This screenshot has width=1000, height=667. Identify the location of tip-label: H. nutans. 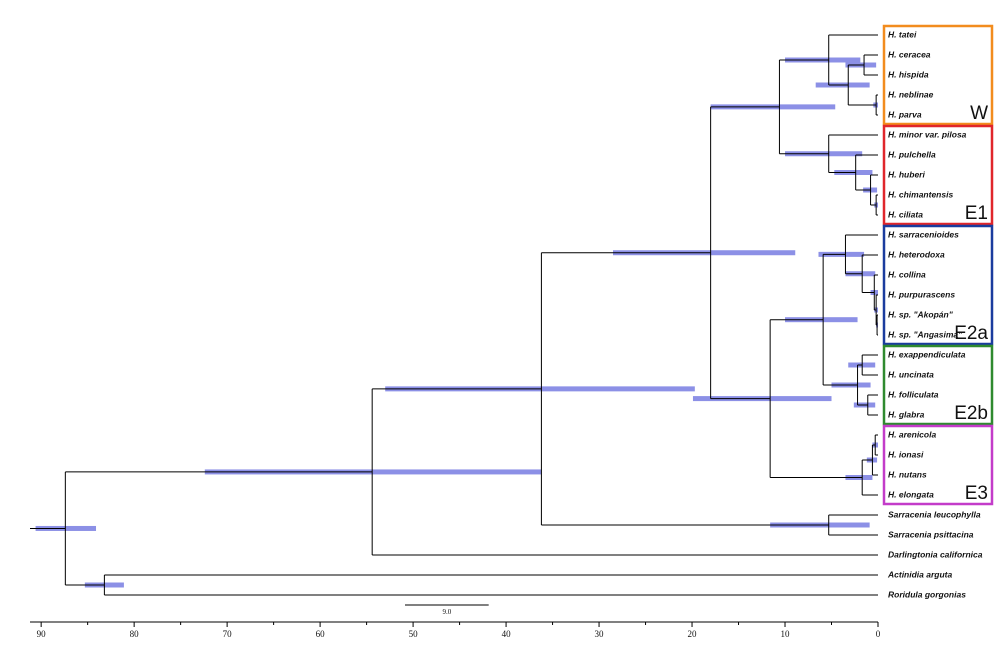
(907, 474).